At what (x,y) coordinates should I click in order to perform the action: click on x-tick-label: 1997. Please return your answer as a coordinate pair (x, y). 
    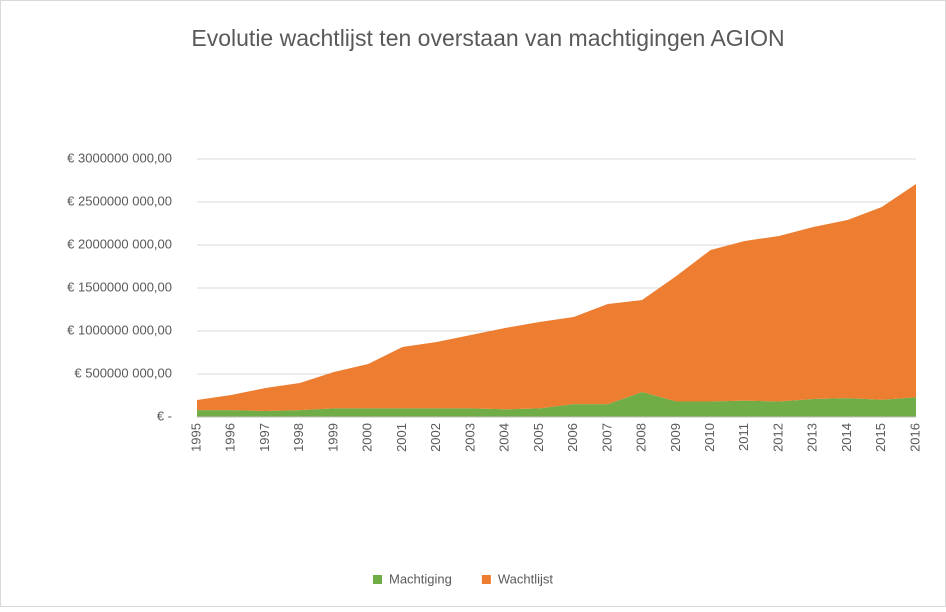
    Looking at the image, I should click on (264, 437).